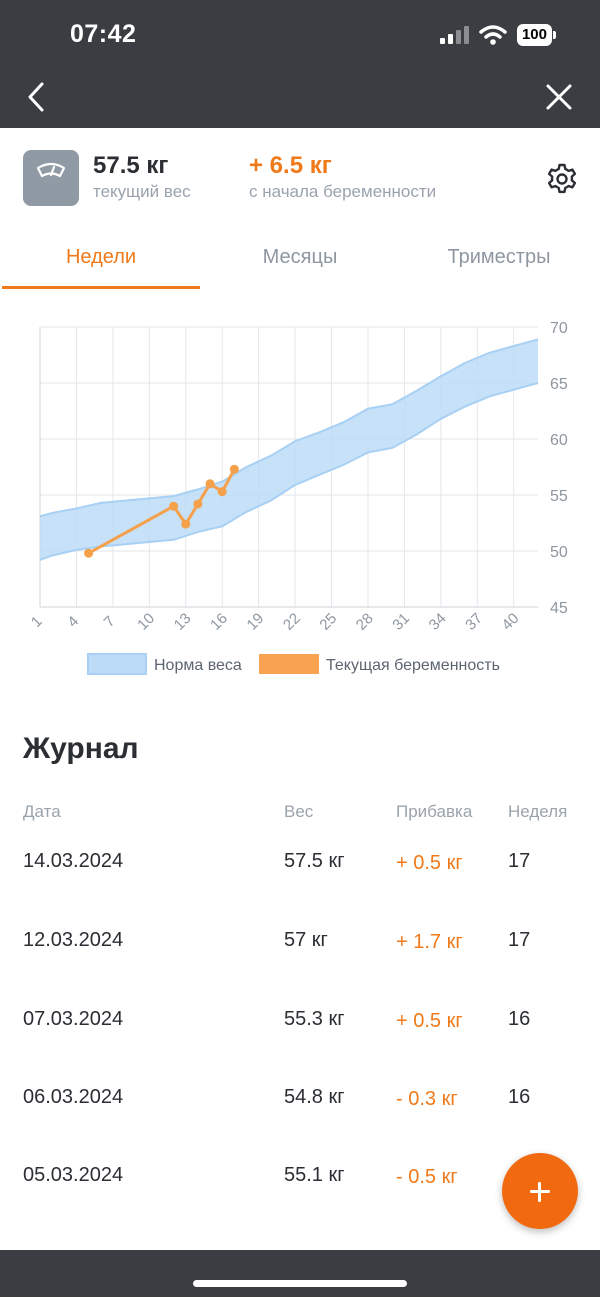 Image resolution: width=600 pixels, height=1297 pixels. Describe the element at coordinates (131, 165) in the screenshot. I see `current-weight: 57.5 кг` at that location.